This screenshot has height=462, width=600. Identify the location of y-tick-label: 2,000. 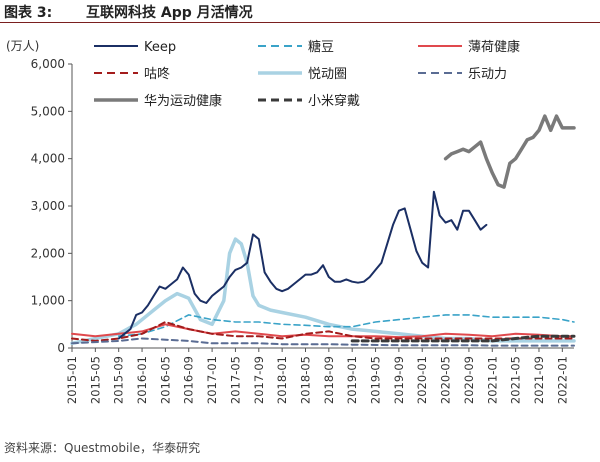
(48, 253).